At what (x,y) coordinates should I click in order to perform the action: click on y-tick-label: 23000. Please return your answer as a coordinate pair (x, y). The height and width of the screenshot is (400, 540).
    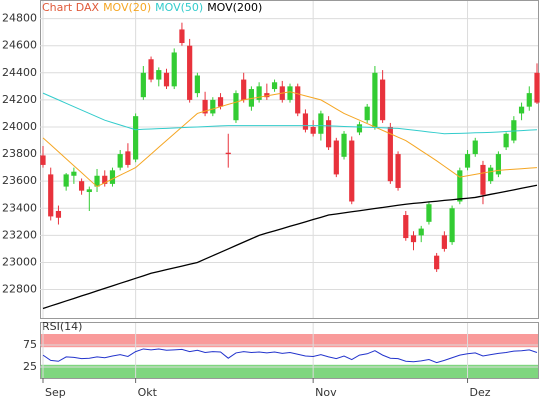
    Looking at the image, I should click on (19, 261).